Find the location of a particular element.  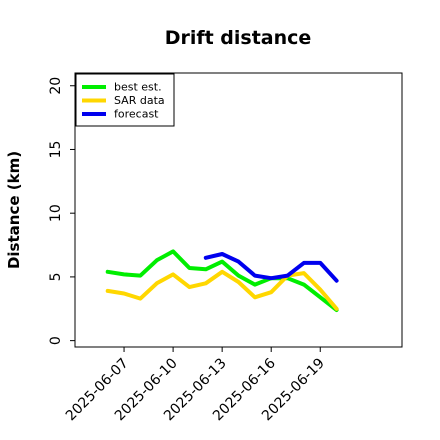

y-tick-label: 0 is located at coordinates (56, 340).